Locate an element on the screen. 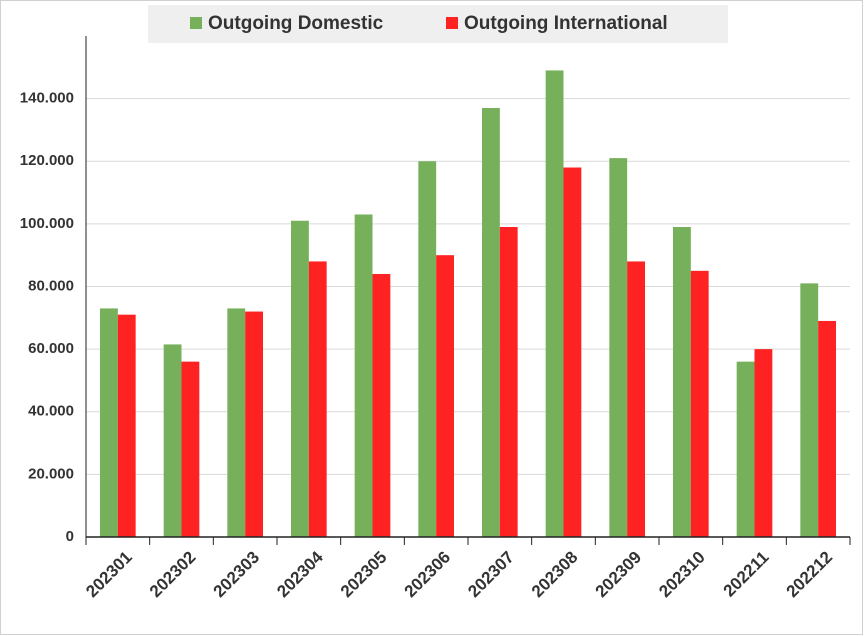  y-tick-label: 120.000 is located at coordinates (47, 160).